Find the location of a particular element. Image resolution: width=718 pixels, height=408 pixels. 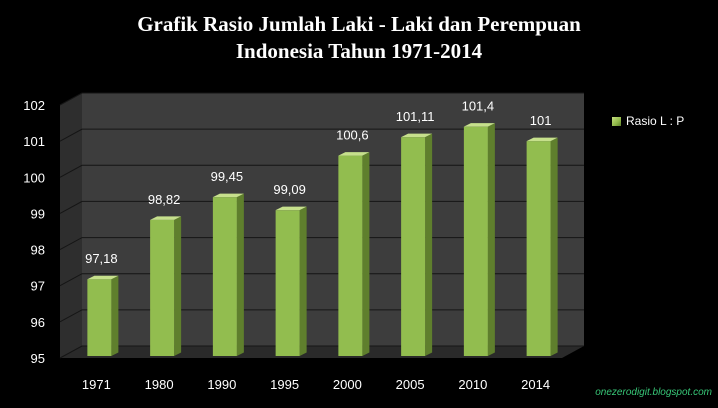

x-tick-label: 2014 is located at coordinates (535, 384).